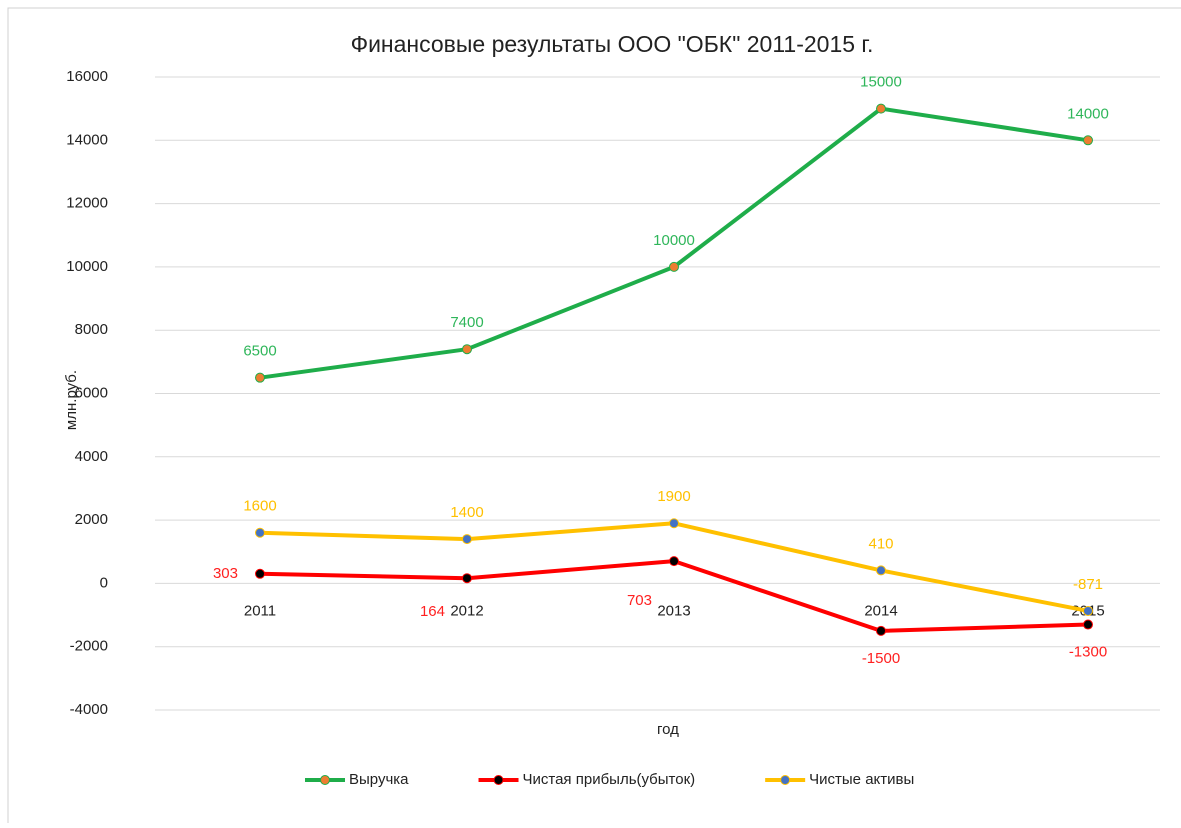 The image size is (1181, 828). What do you see at coordinates (71, 400) in the screenshot?
I see `y-axis-title: млн.руб.` at bounding box center [71, 400].